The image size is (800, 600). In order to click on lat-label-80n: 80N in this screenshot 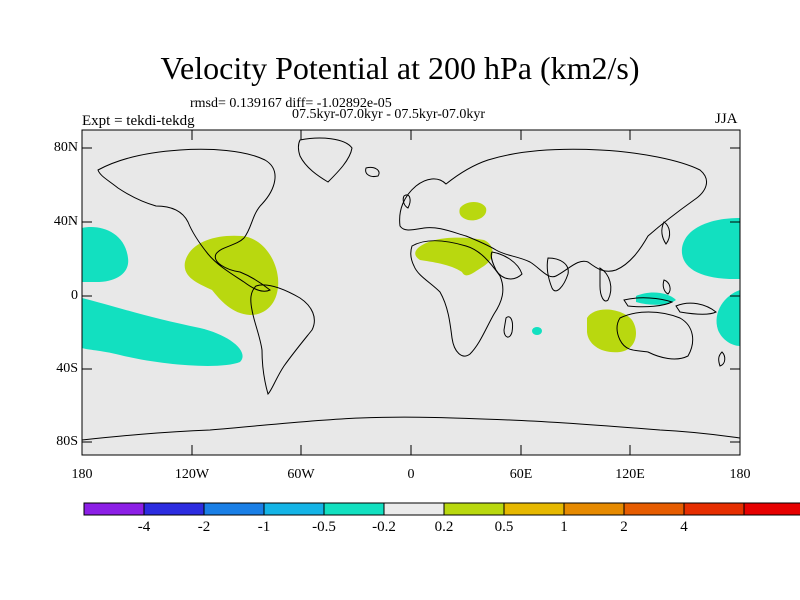, I will do `click(65, 147)`.